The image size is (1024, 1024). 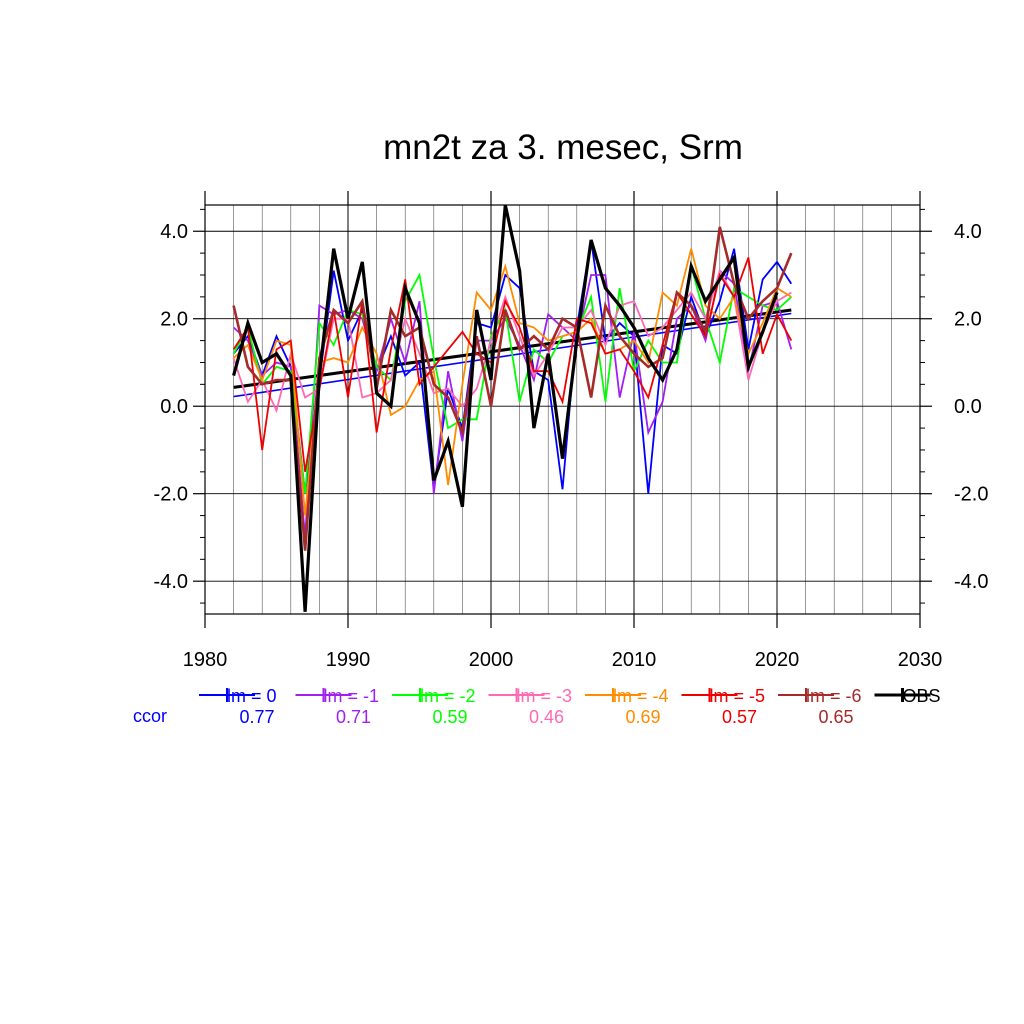 I want to click on legend-label: lm = 0, so click(x=252, y=696).